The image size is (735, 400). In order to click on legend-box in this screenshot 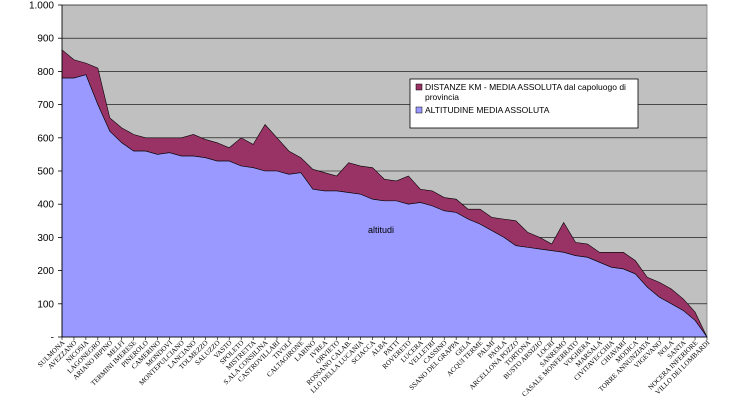, I will do `click(524, 103)`.